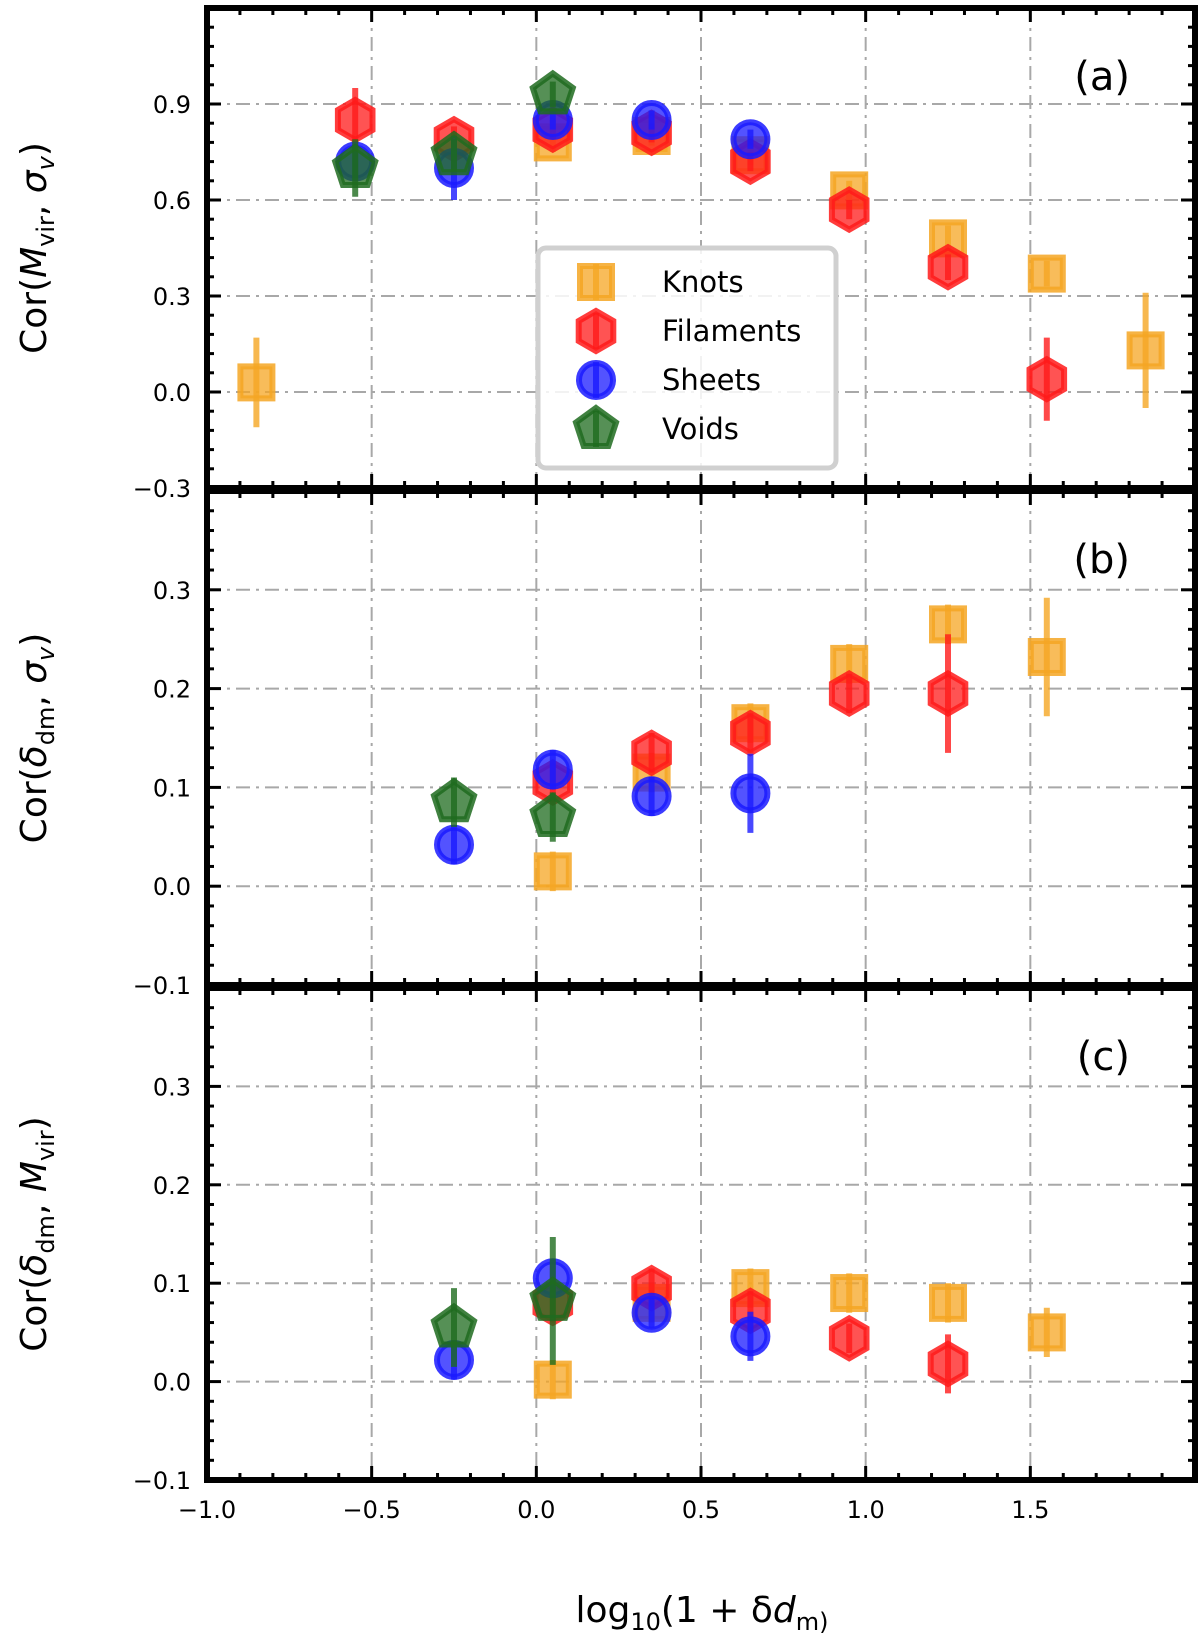 This screenshot has width=1200, height=1638. What do you see at coordinates (701, 1613) in the screenshot?
I see `x-axis-label: log10(1 + δdm)` at bounding box center [701, 1613].